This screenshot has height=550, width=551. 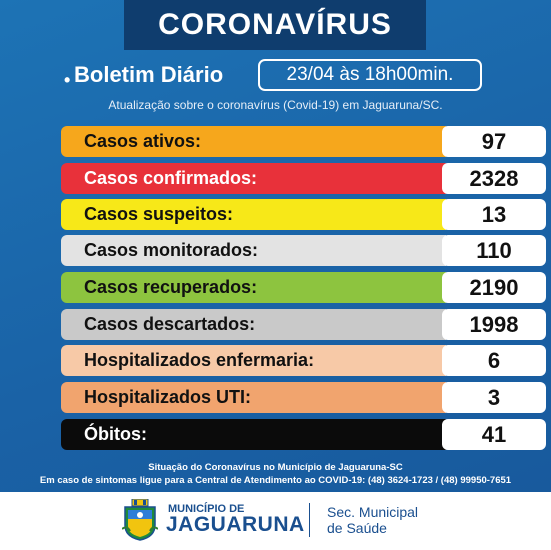 What do you see at coordinates (494, 287) in the screenshot?
I see `stat-value: 2190` at bounding box center [494, 287].